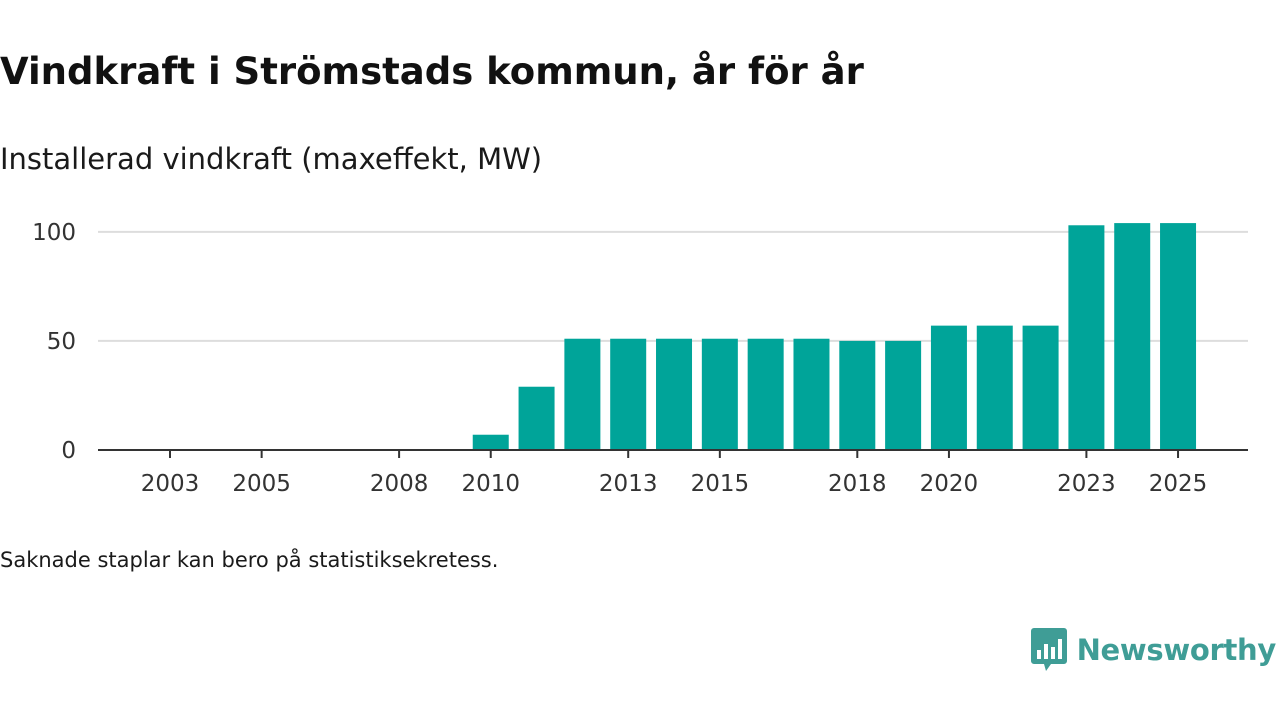 This screenshot has height=720, width=1280. I want to click on bar-2013, so click(628, 394).